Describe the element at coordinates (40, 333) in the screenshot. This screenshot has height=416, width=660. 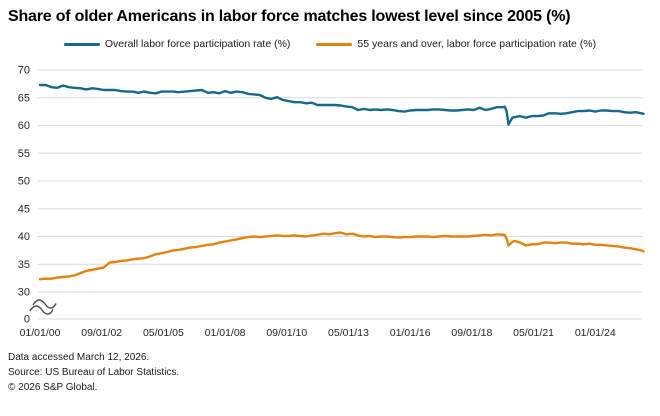
I see `x-tick-label: 01/01/00` at that location.